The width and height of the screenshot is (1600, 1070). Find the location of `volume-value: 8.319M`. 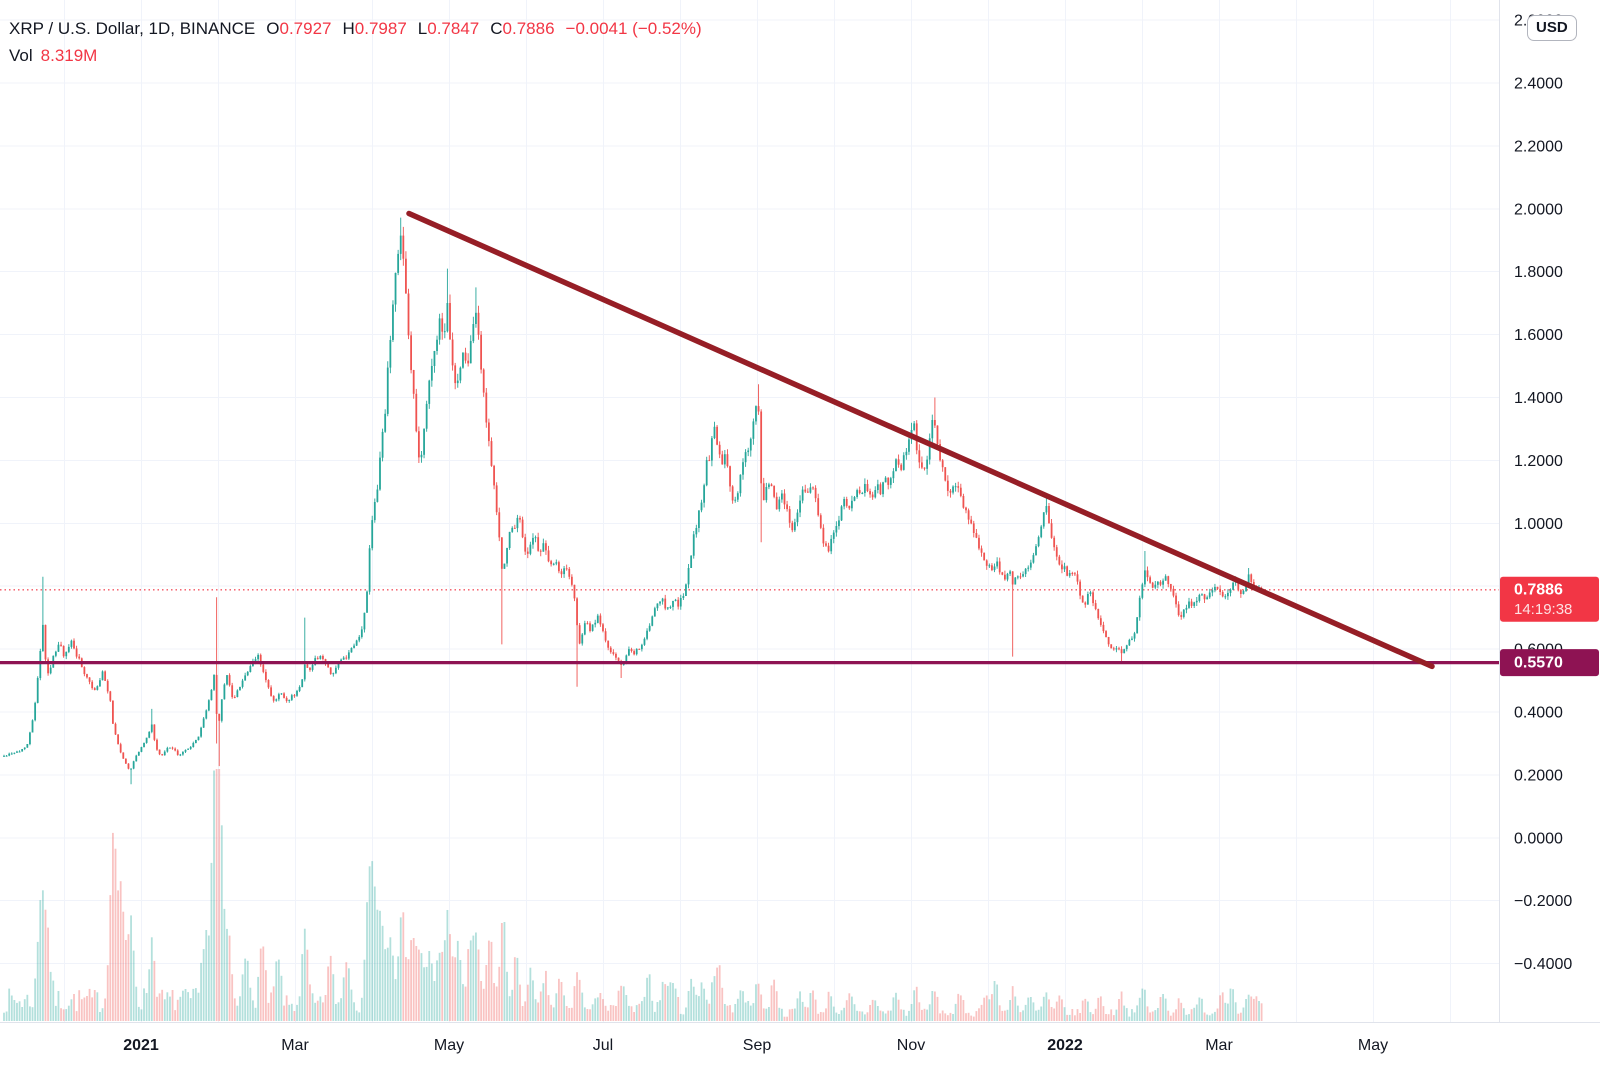

volume-value: 8.319M is located at coordinates (69, 55).